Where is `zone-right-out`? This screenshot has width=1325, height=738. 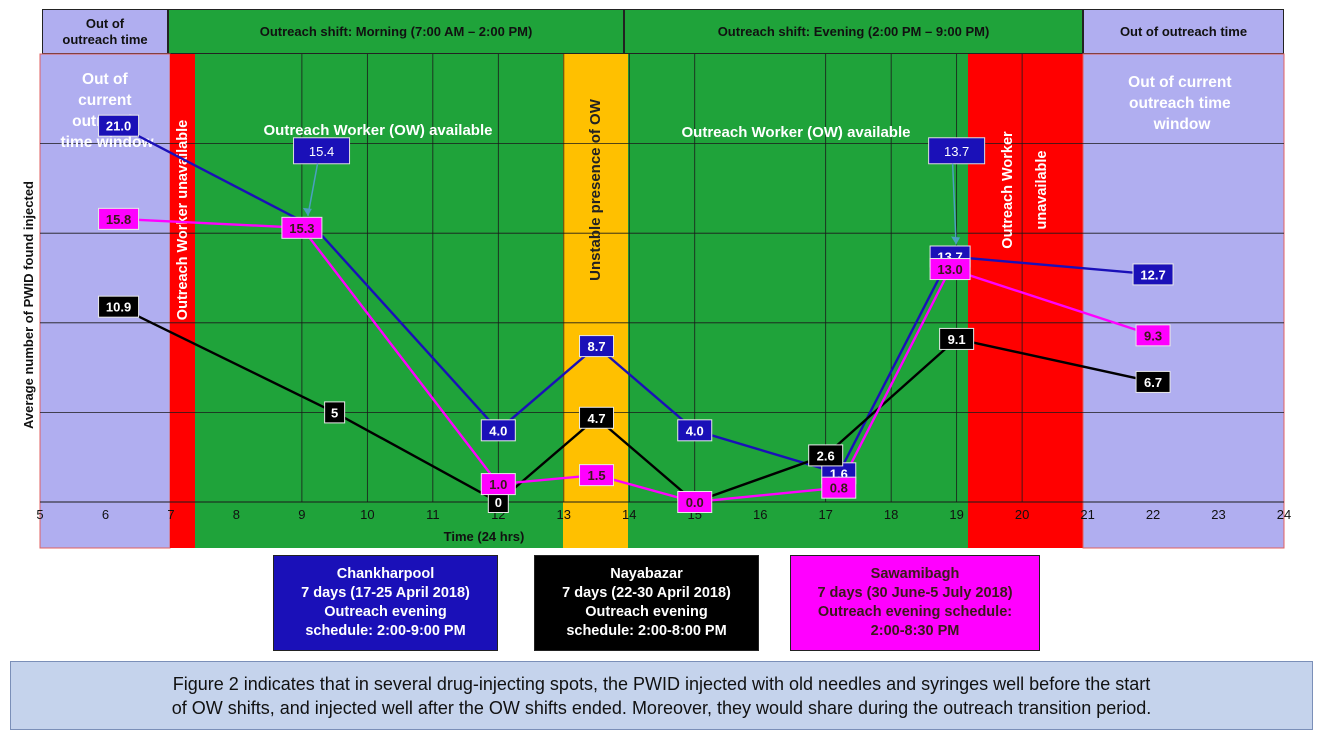
zone-right-out is located at coordinates (1183, 301).